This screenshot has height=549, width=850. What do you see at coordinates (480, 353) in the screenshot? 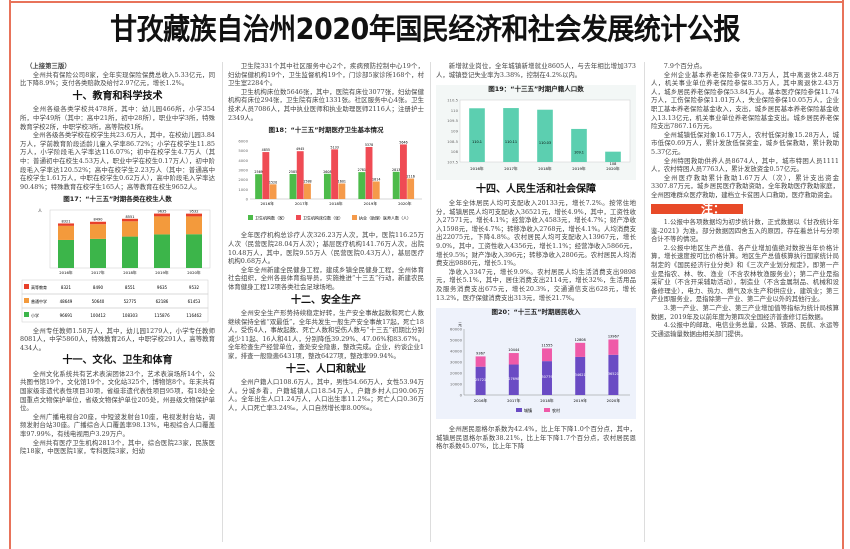
I see `bar-value-label: 9367` at bounding box center [480, 353].